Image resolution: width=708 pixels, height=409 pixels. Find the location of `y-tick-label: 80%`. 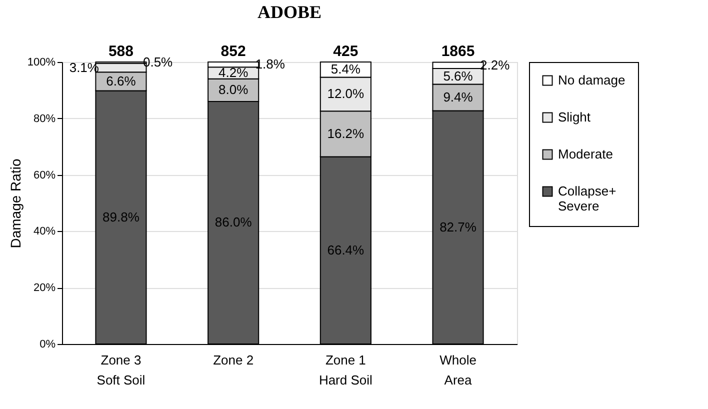

y-tick-label: 80% is located at coordinates (44, 118).